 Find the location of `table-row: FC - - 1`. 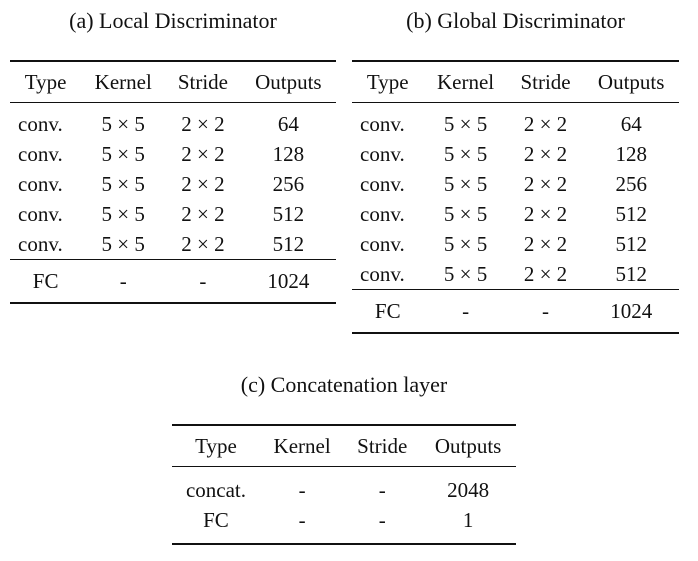

table-row: FC - - 1 is located at coordinates (344, 524).